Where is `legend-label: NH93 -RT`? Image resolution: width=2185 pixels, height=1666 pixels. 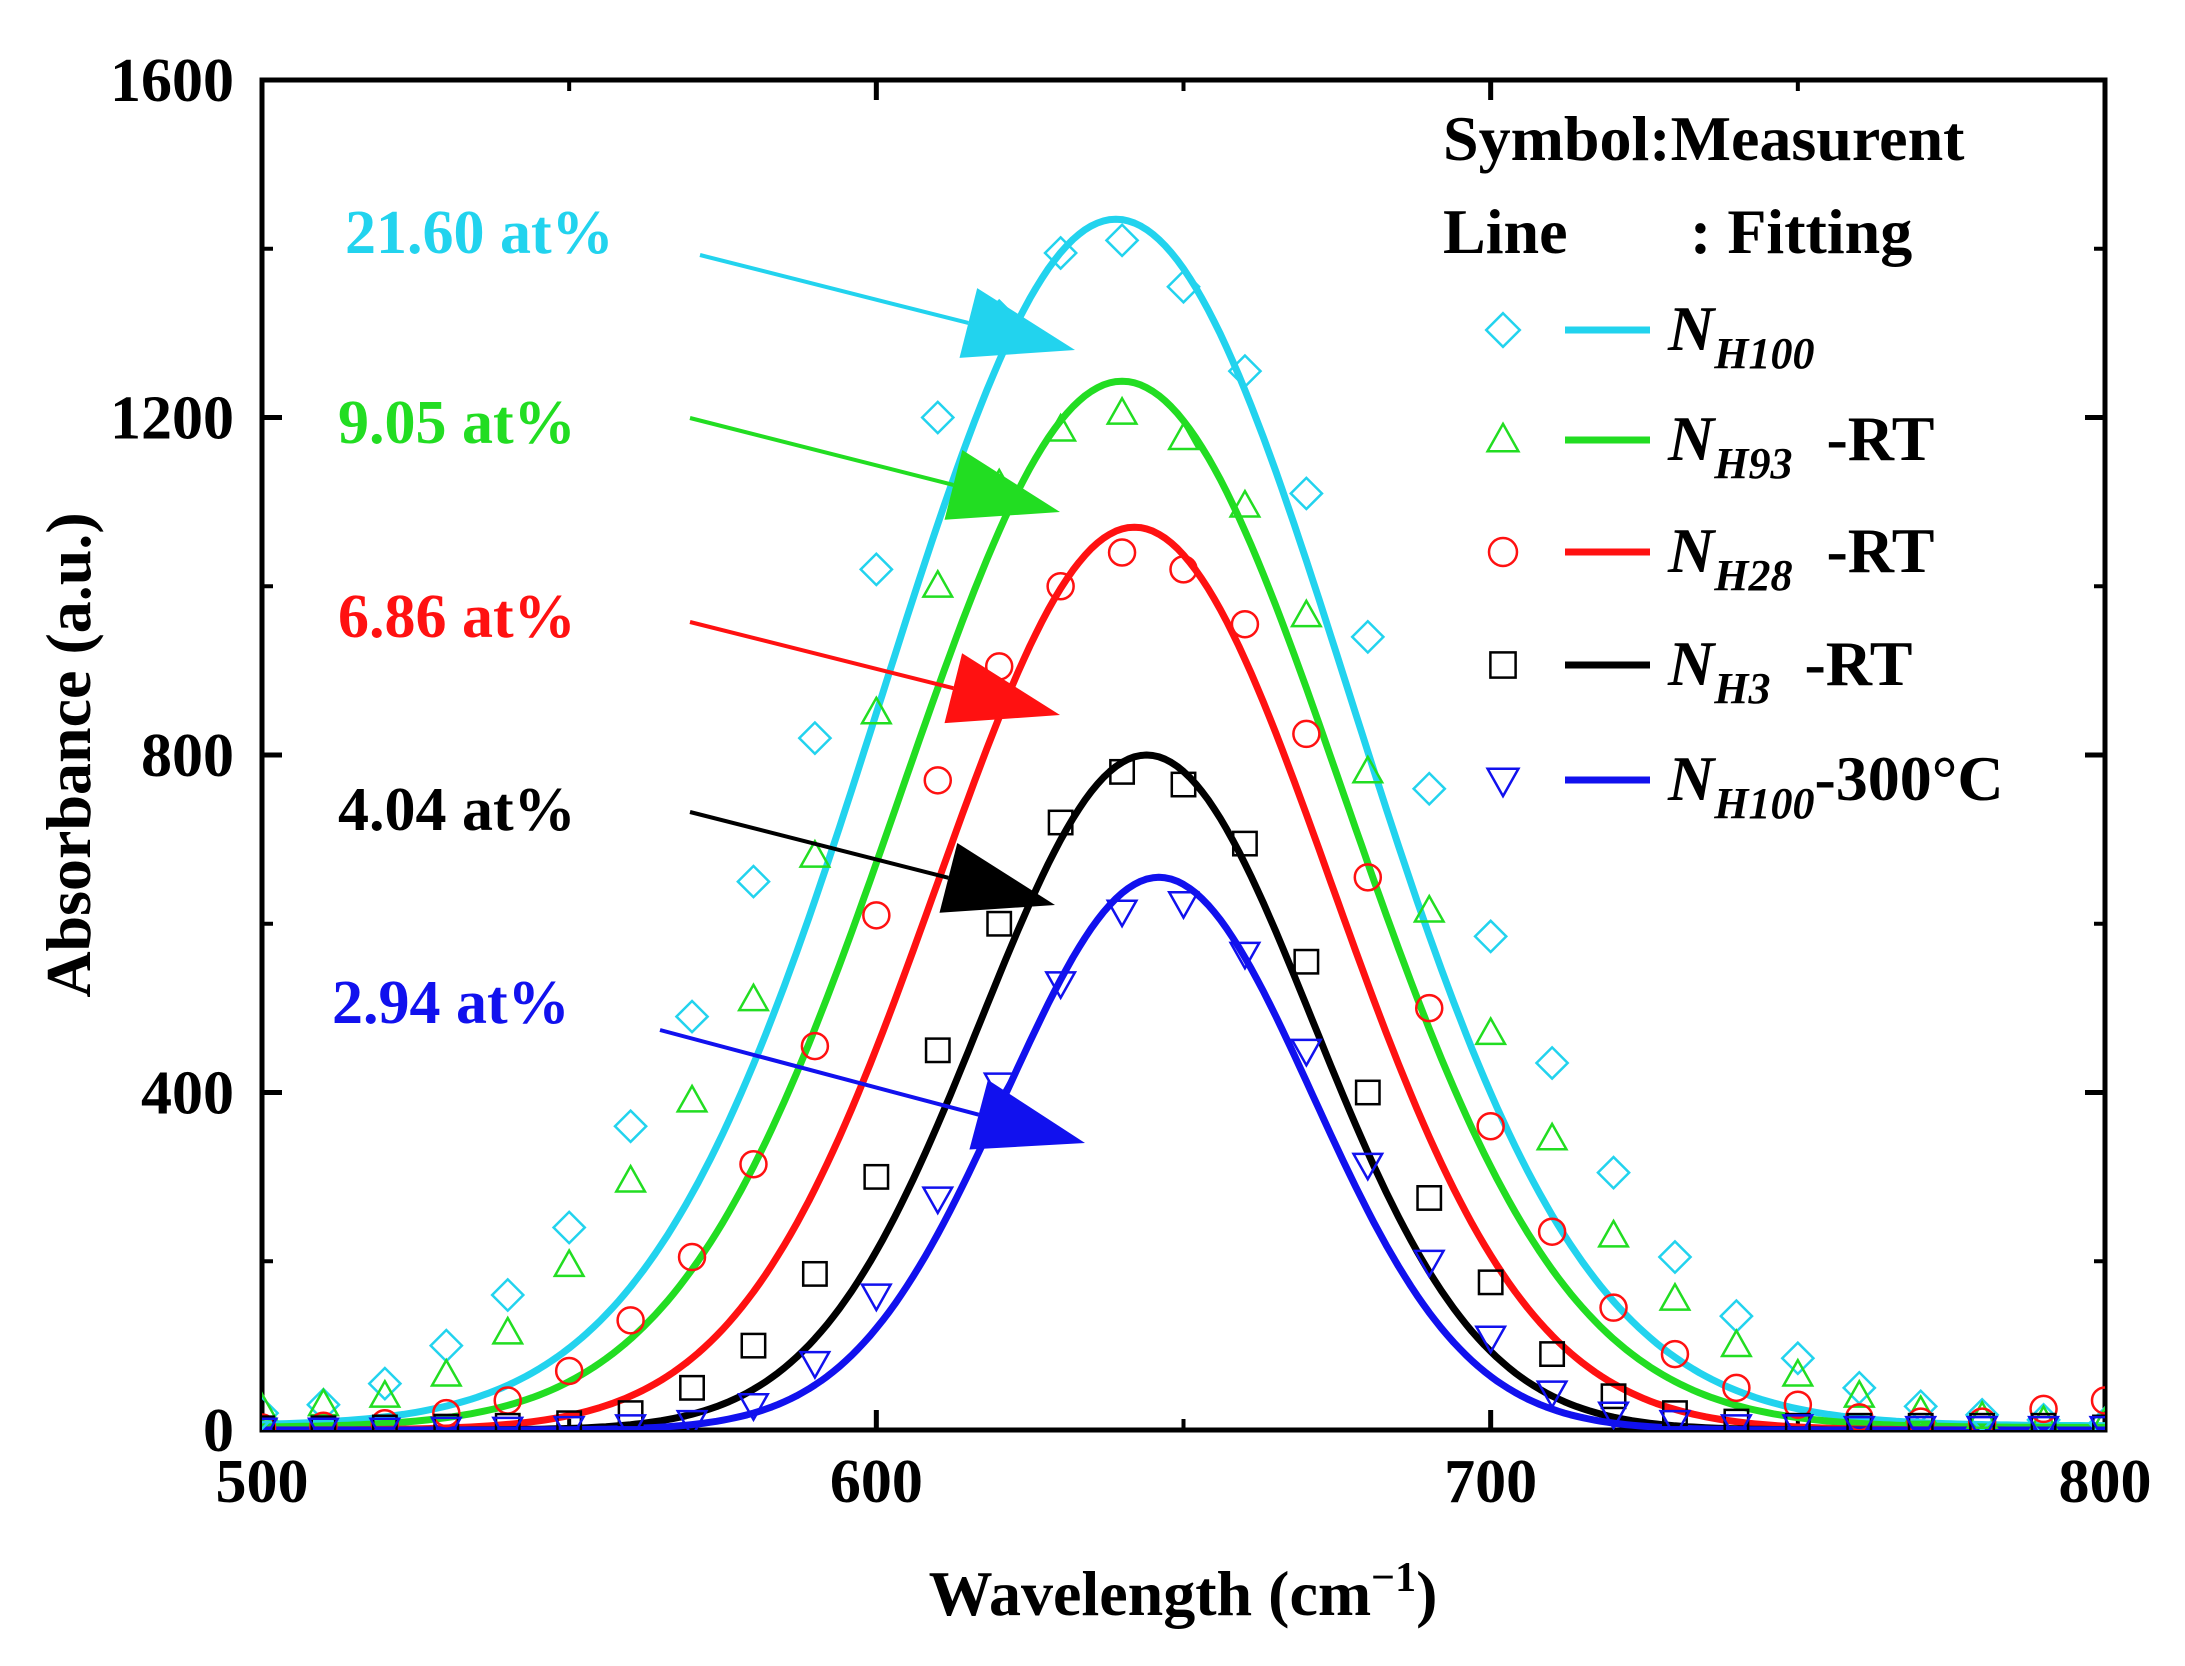 legend-label: NH93 -RT is located at coordinates (1800, 445).